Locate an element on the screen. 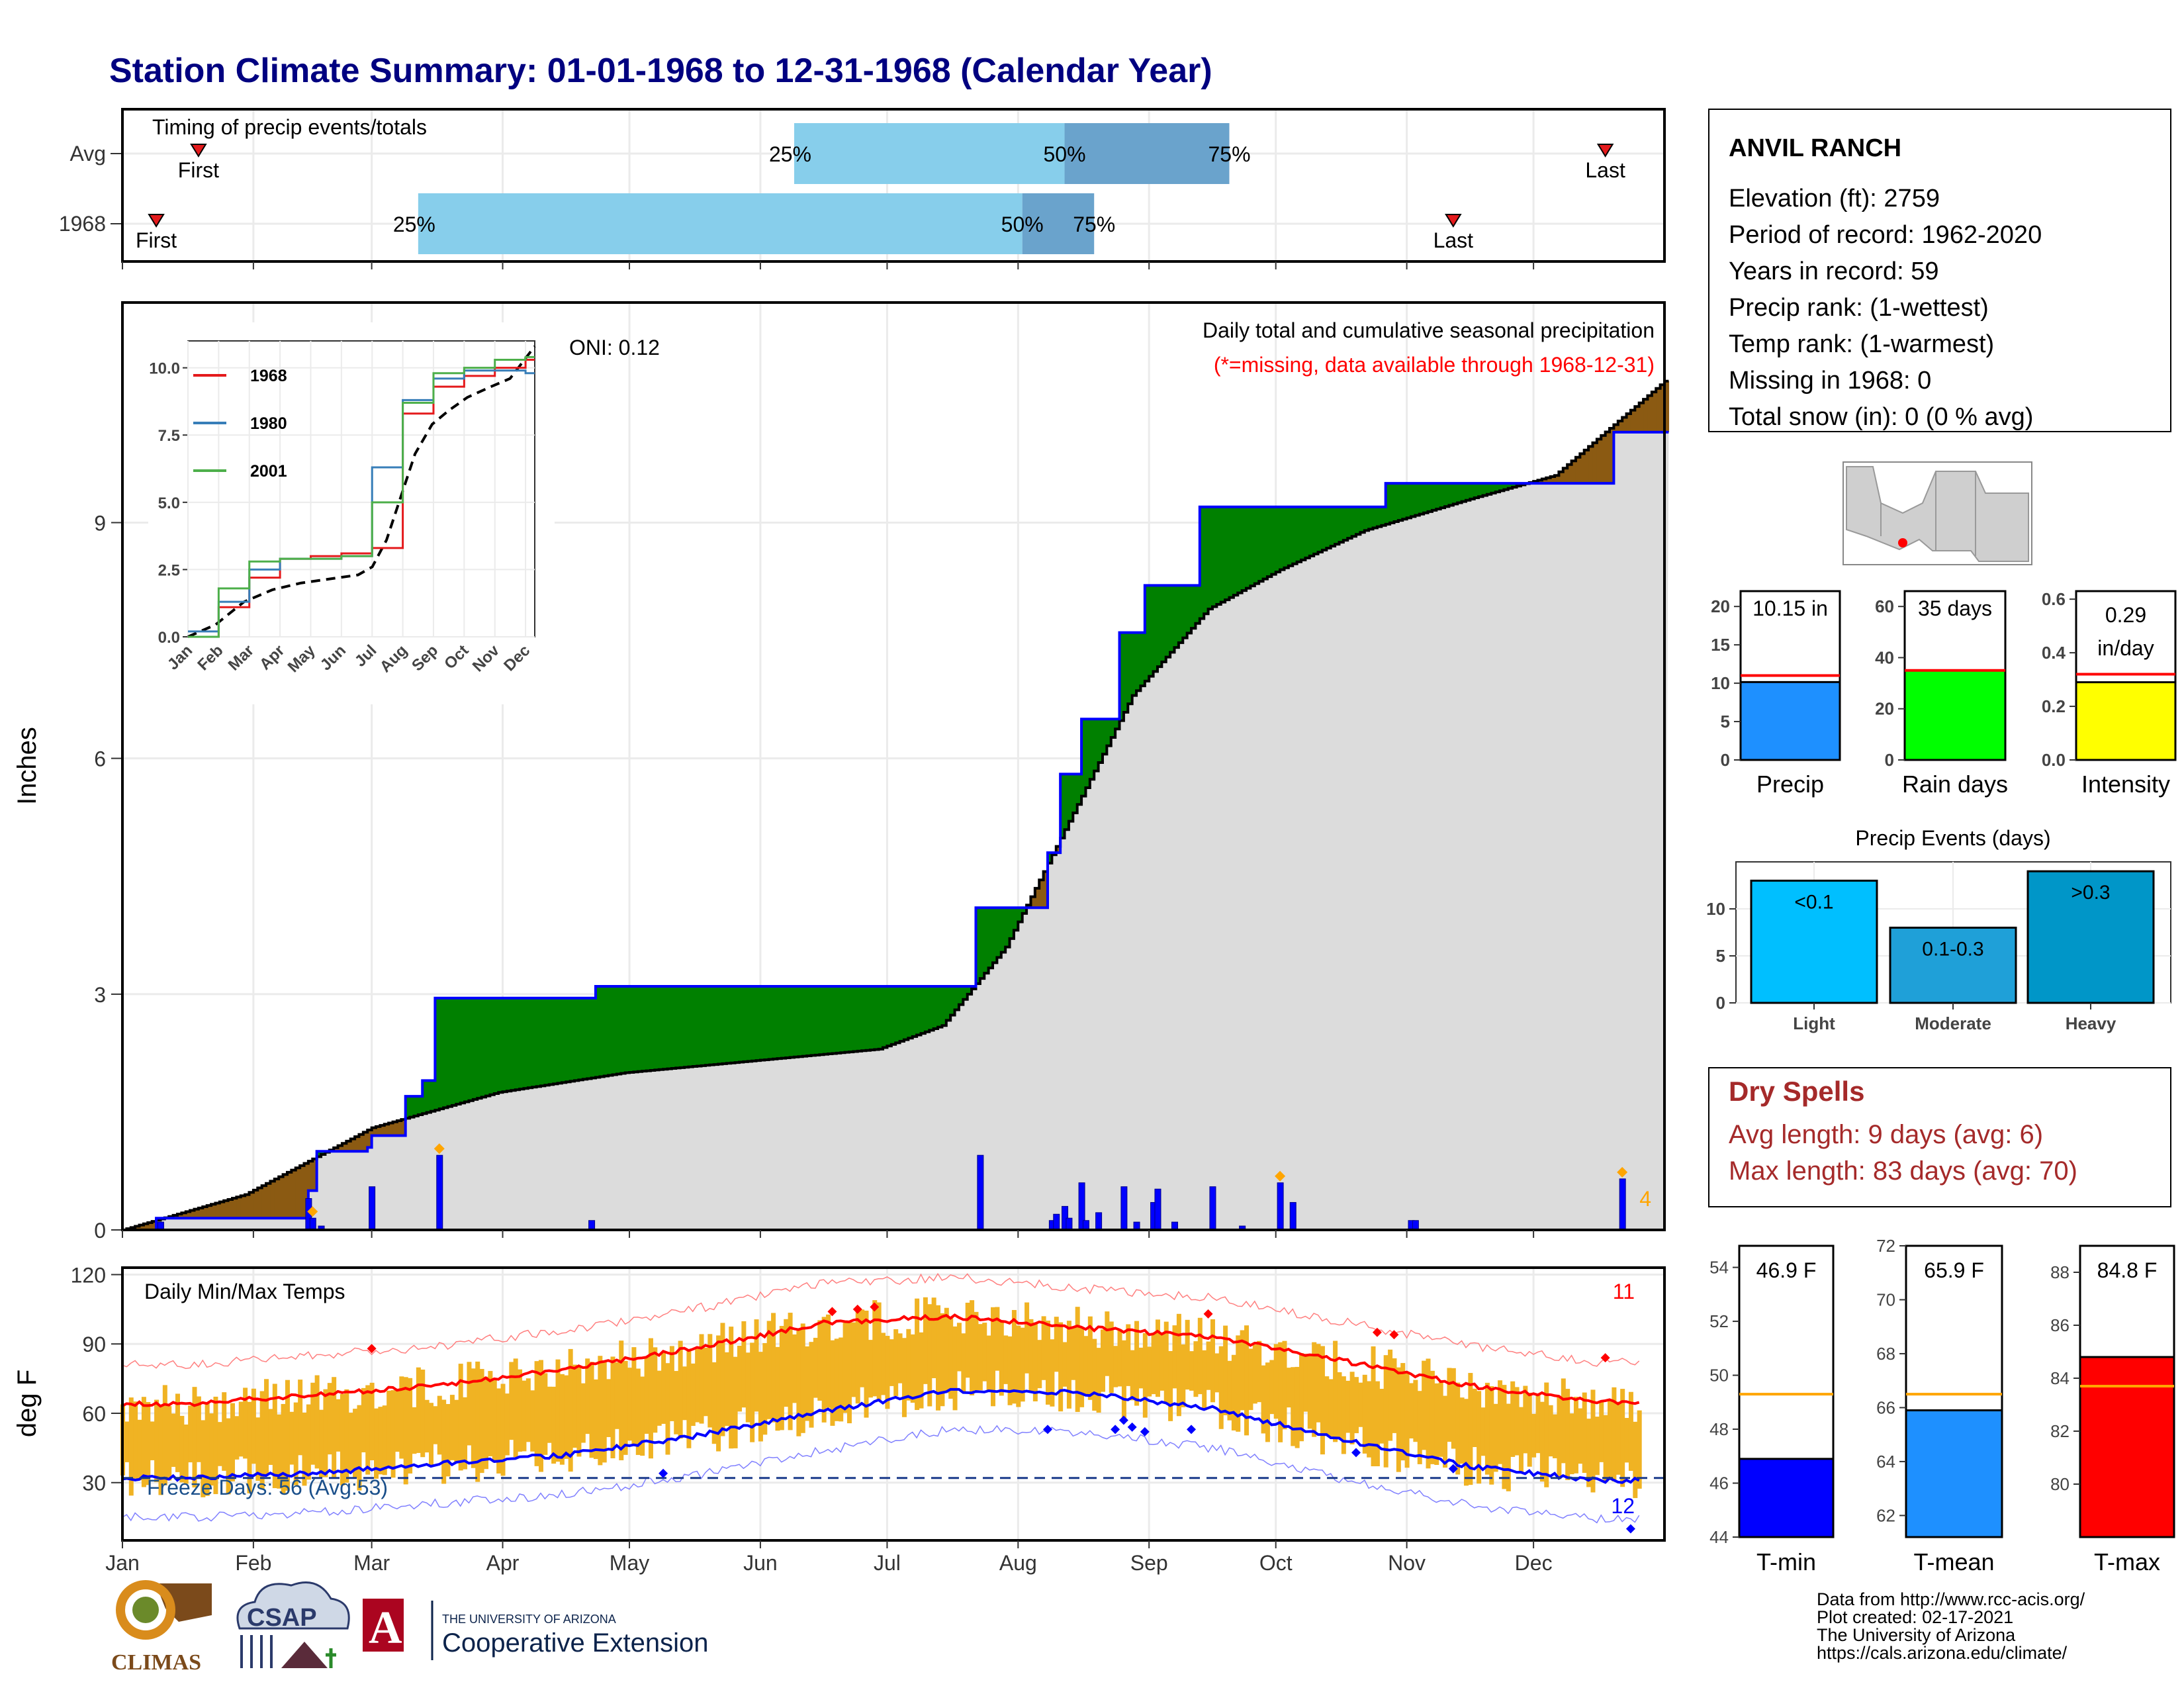 This screenshot has width=2184, height=1688. intensity-value-label: 0.29 is located at coordinates (2125, 615).